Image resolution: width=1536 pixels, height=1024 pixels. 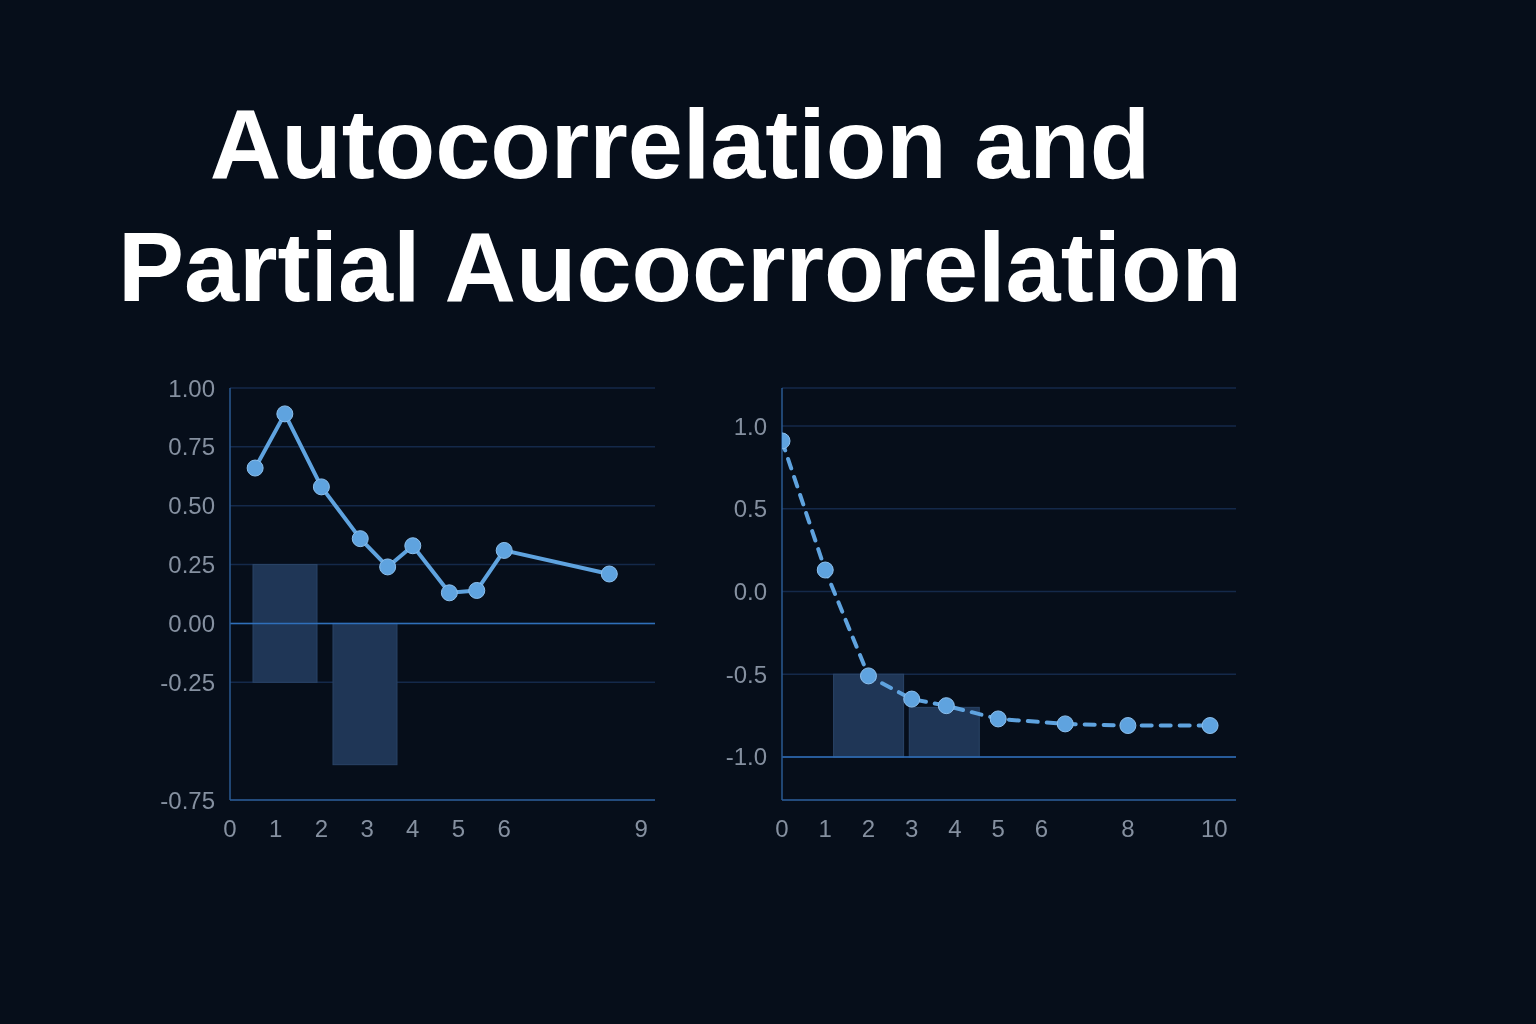 What do you see at coordinates (191, 506) in the screenshot?
I see `y-tick-label: 0.50` at bounding box center [191, 506].